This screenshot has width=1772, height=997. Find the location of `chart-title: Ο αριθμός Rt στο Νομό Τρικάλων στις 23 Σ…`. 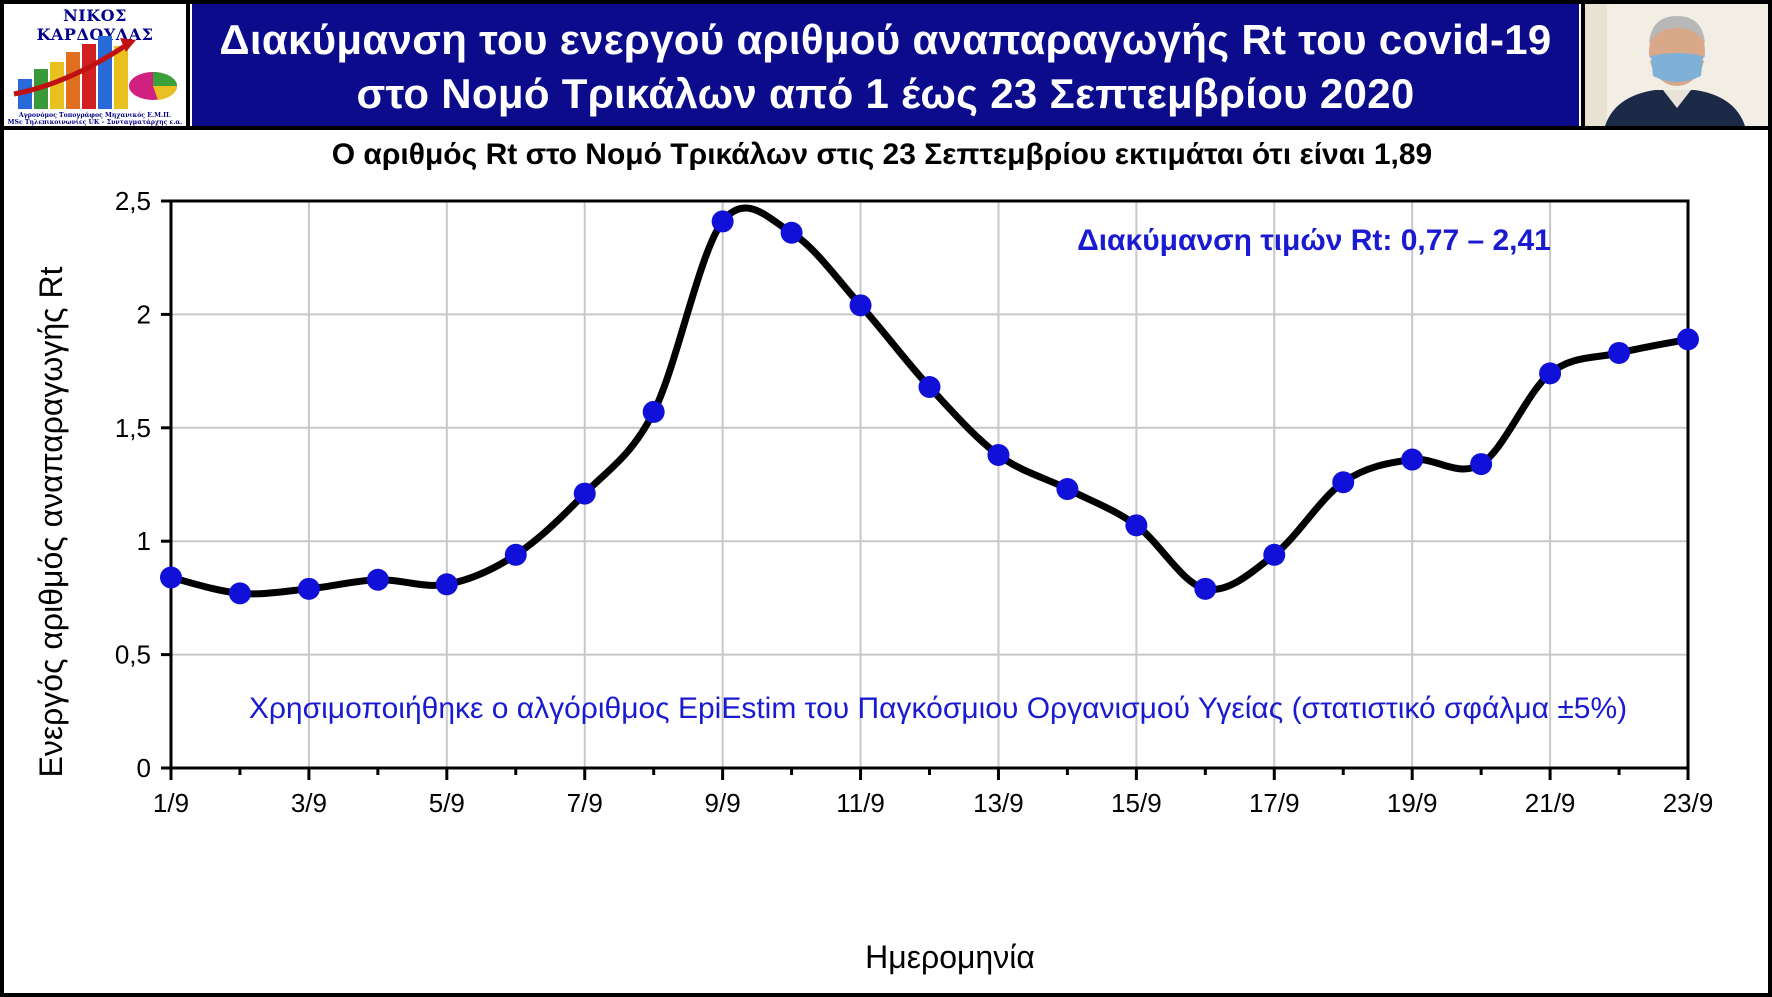

chart-title: Ο αριθμός Rt στο Νομό Τρικάλων στις 23 Σ… is located at coordinates (882, 154).